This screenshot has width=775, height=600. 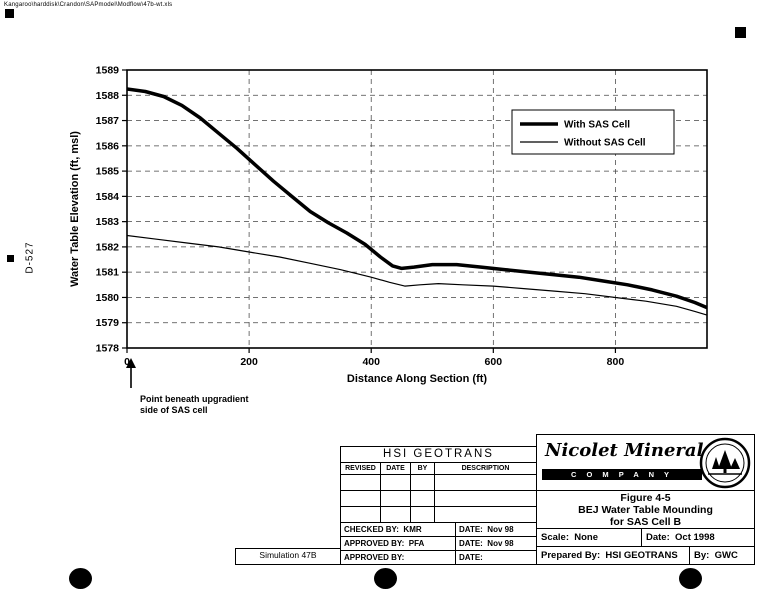 What do you see at coordinates (438, 469) in the screenshot?
I see `revision-header-row: REVISED DATE BY DESCRIPTION` at bounding box center [438, 469].